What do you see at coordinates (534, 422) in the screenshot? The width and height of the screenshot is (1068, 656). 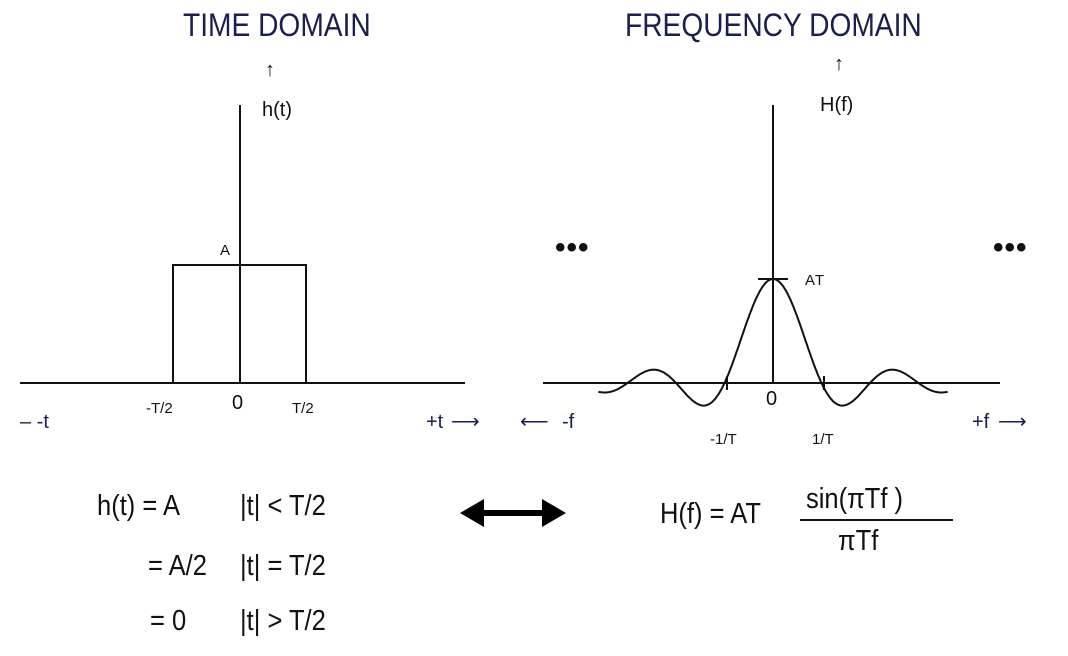 I see `freq-axis-neg-arrow: ⟵` at bounding box center [534, 422].